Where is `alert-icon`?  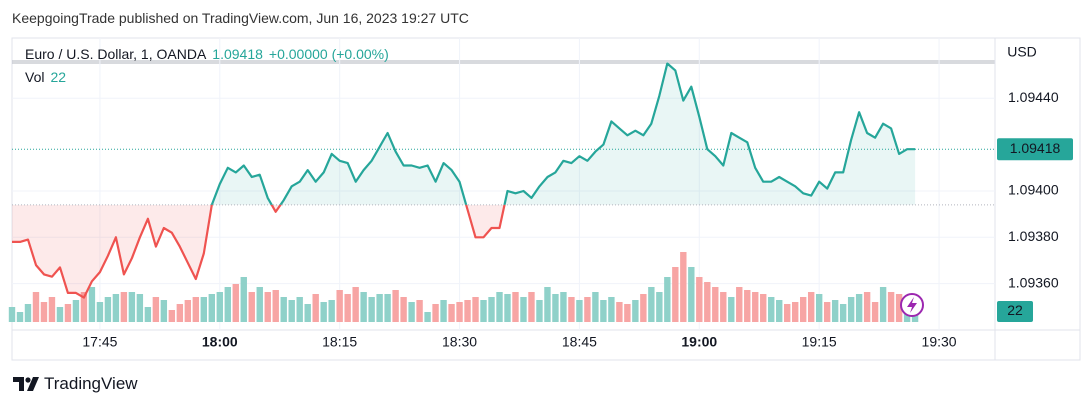
alert-icon is located at coordinates (912, 305).